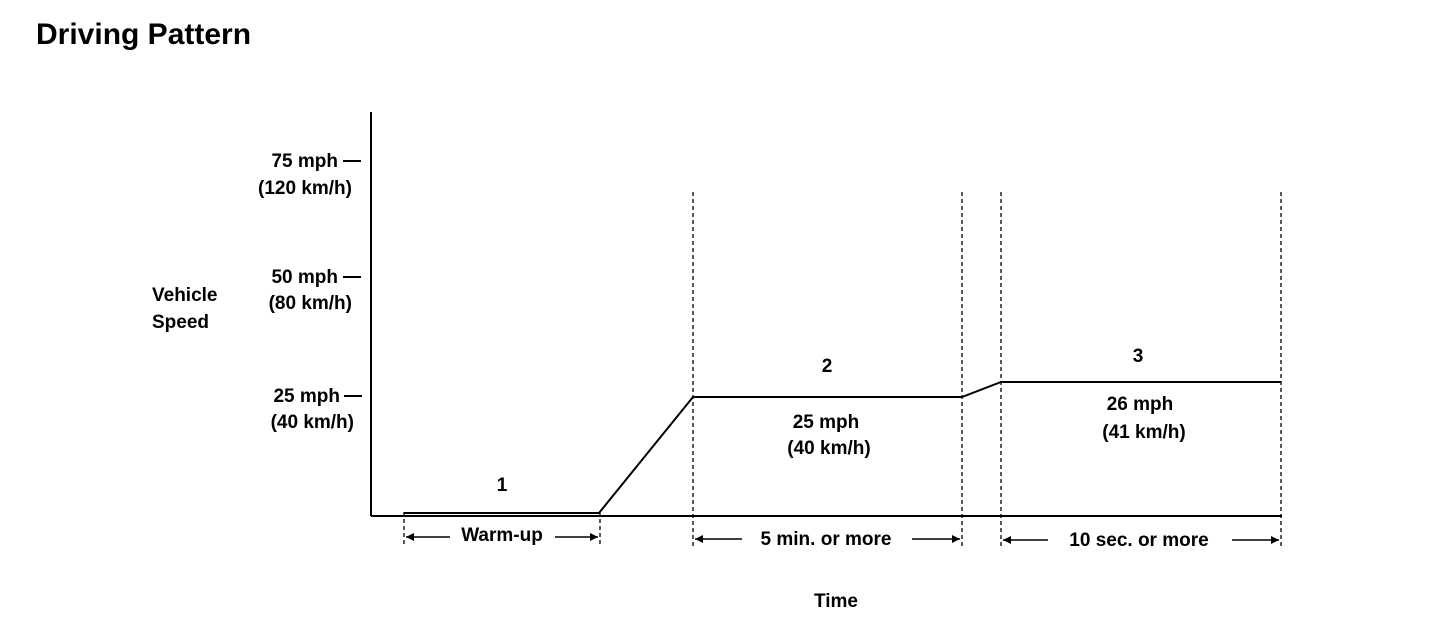  Describe the element at coordinates (828, 448) in the screenshot. I see `phase-speed-kmh: (40 km/h)` at that location.